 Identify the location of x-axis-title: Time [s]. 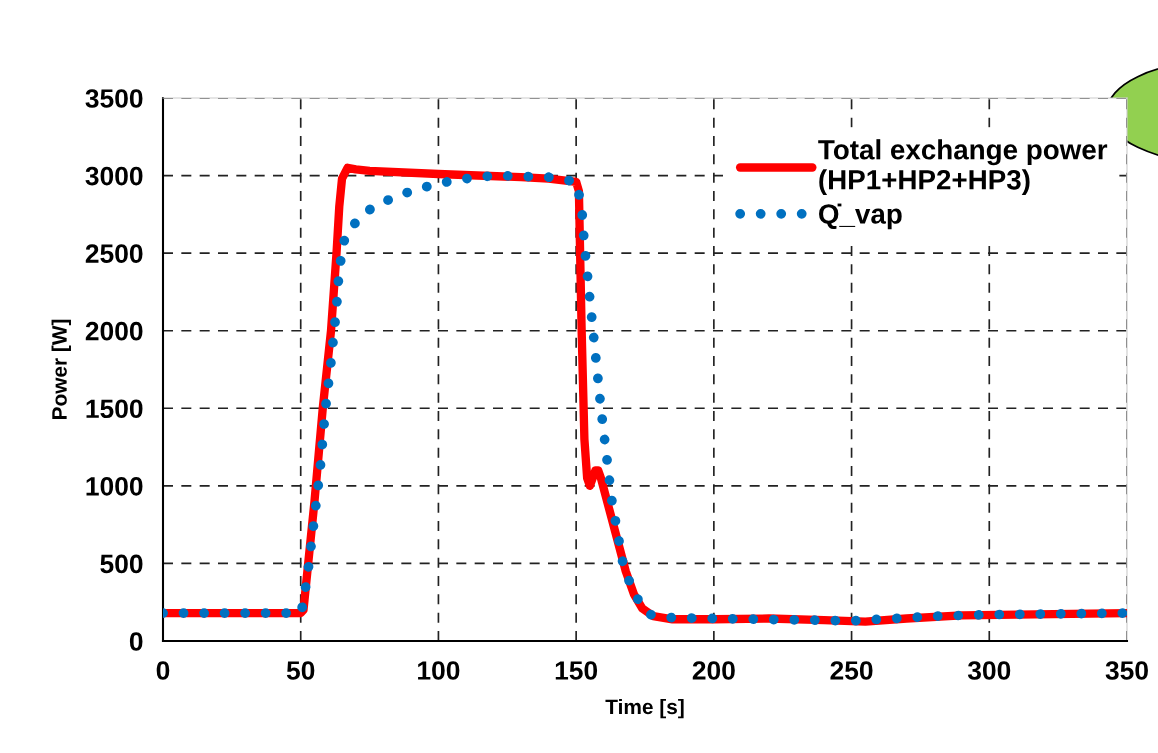
(644, 708).